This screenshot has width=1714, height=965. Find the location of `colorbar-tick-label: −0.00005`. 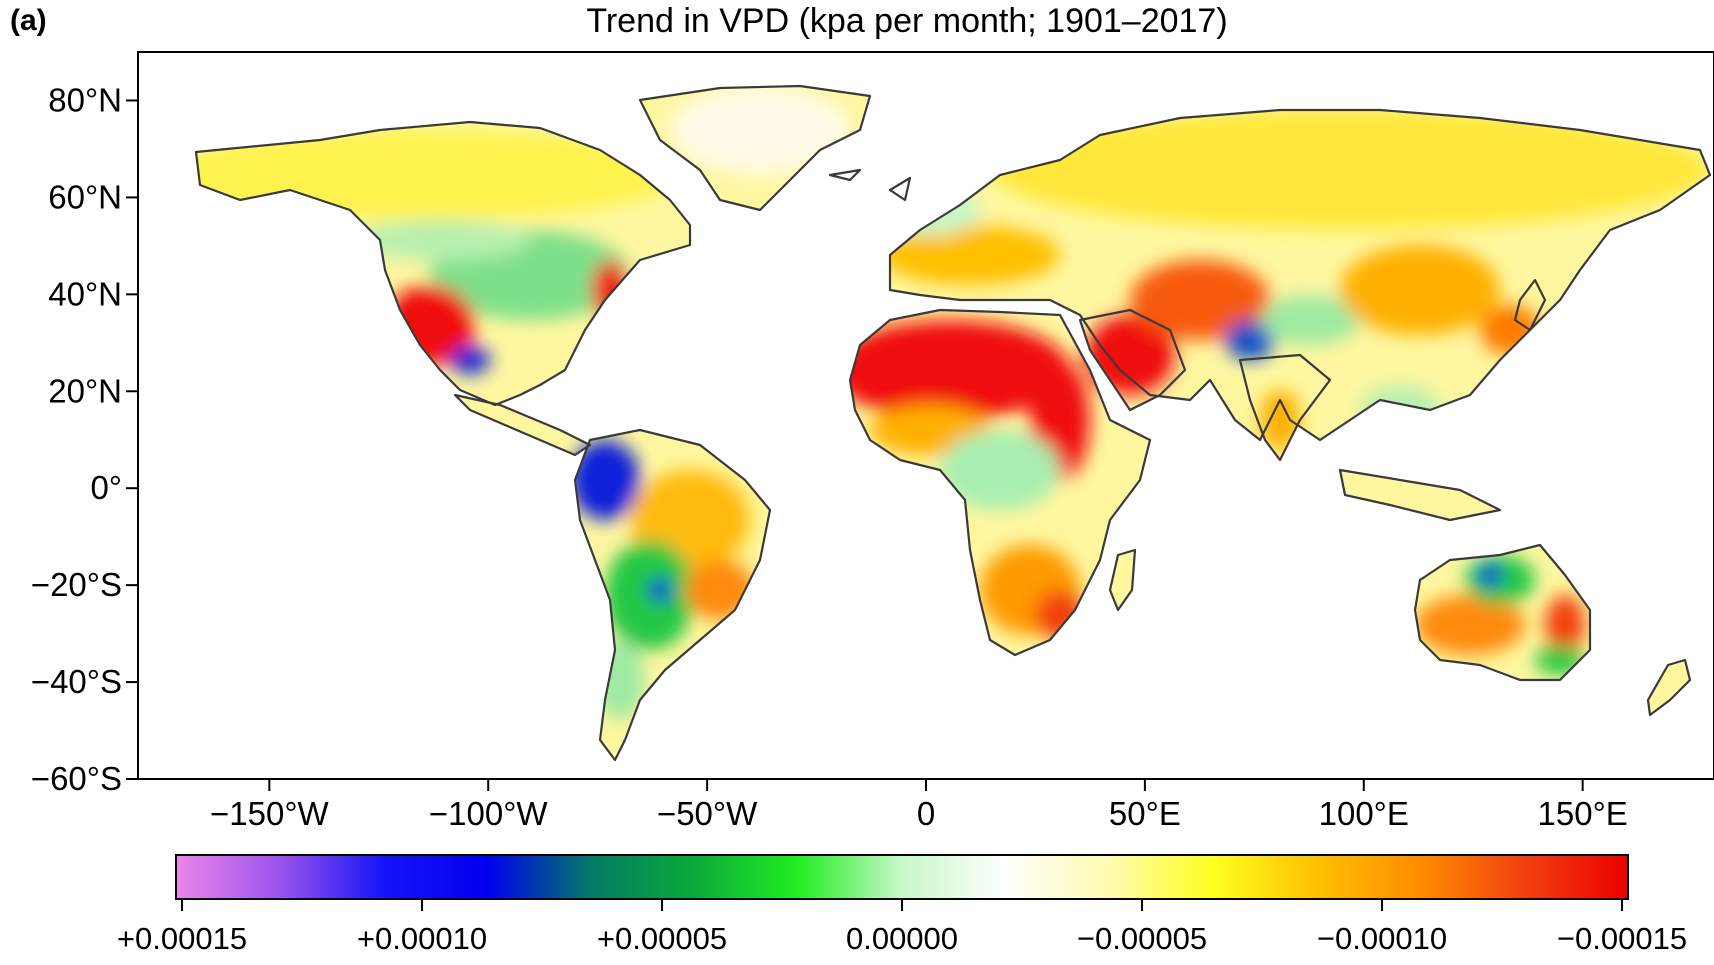

colorbar-tick-label: −0.00005 is located at coordinates (1142, 938).